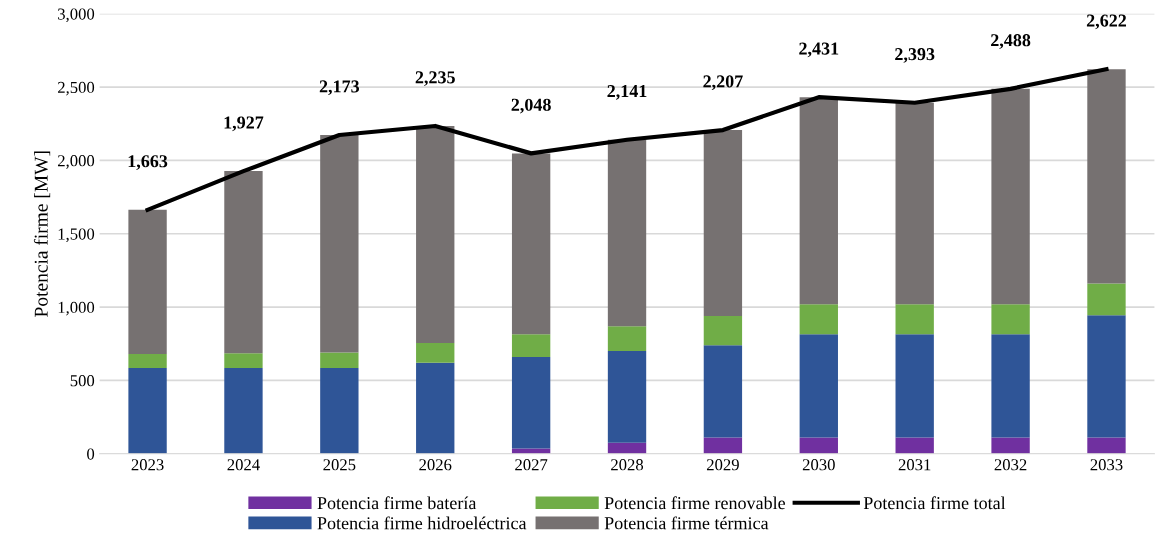 This screenshot has width=1172, height=550. Describe the element at coordinates (339, 88) in the screenshot. I see `data-label: 2,173` at that location.